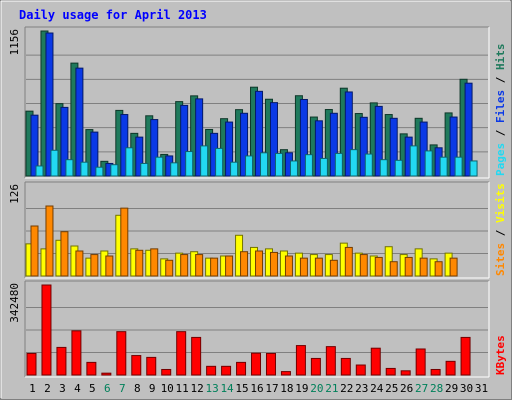 Image resolution: width=512 pixels, height=400 pixels. Describe the element at coordinates (377, 388) in the screenshot. I see `x-label-day-24: 24` at that location.